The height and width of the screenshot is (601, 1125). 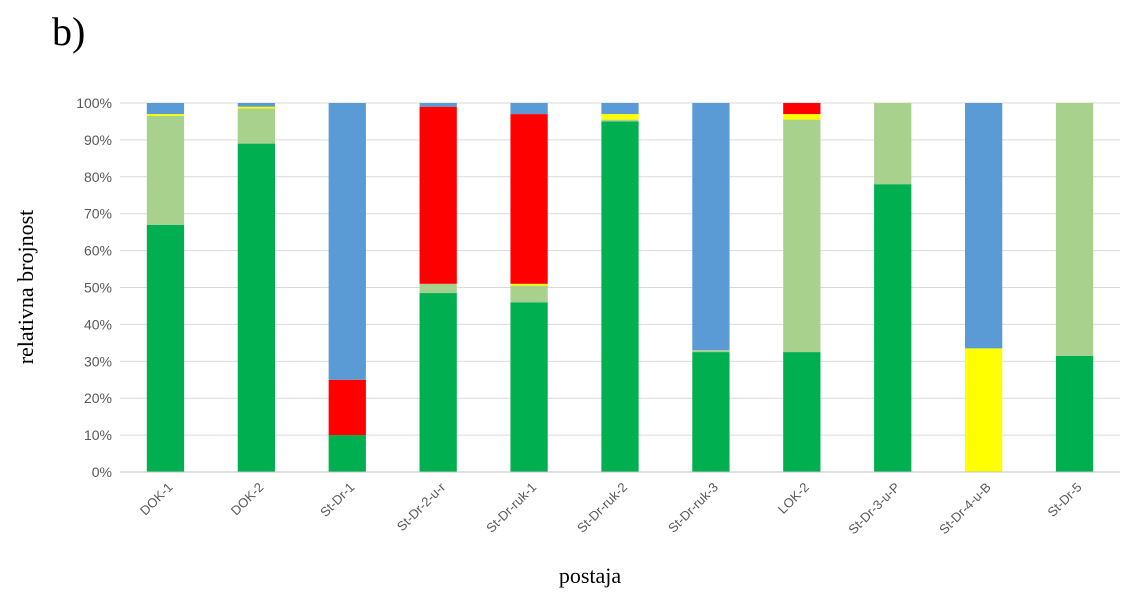 I want to click on x-tick-label-DOK-1: DOK-1, so click(x=156, y=499).